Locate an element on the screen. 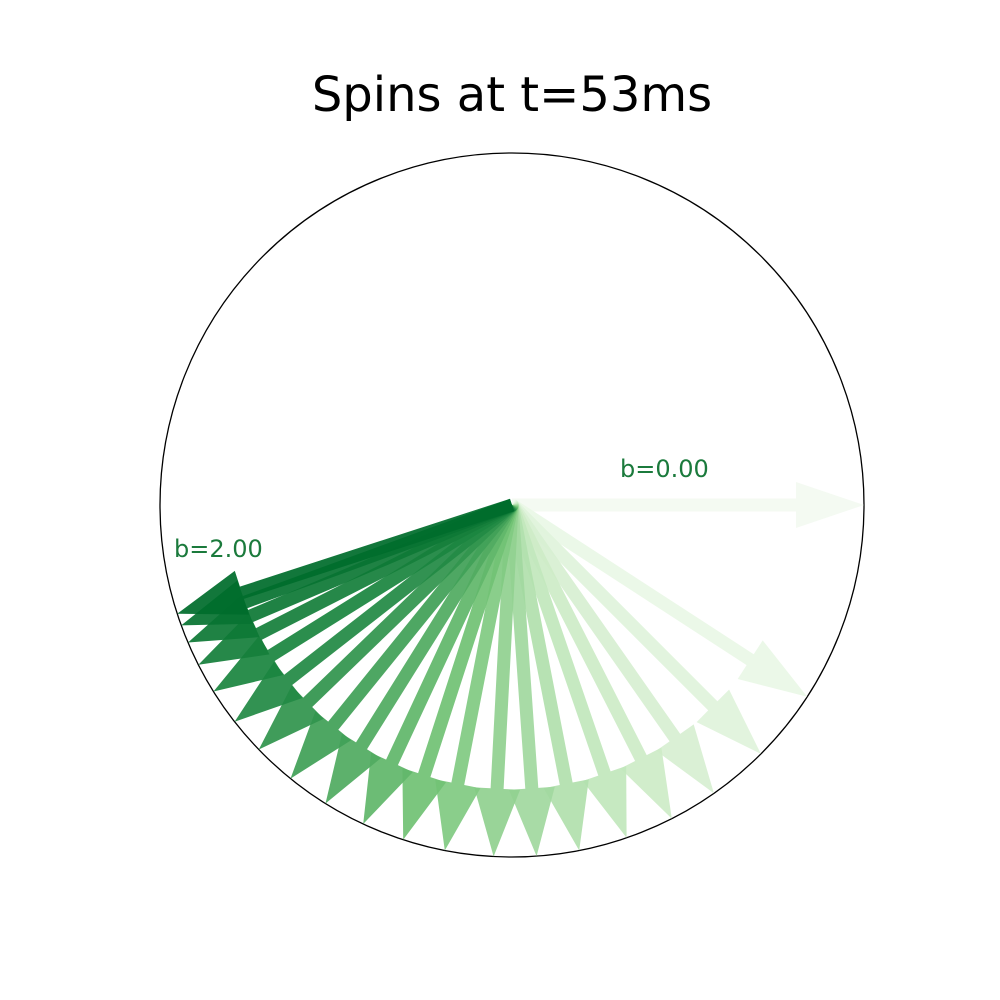  spin-arrow-b-0.50 is located at coordinates (566, 670).